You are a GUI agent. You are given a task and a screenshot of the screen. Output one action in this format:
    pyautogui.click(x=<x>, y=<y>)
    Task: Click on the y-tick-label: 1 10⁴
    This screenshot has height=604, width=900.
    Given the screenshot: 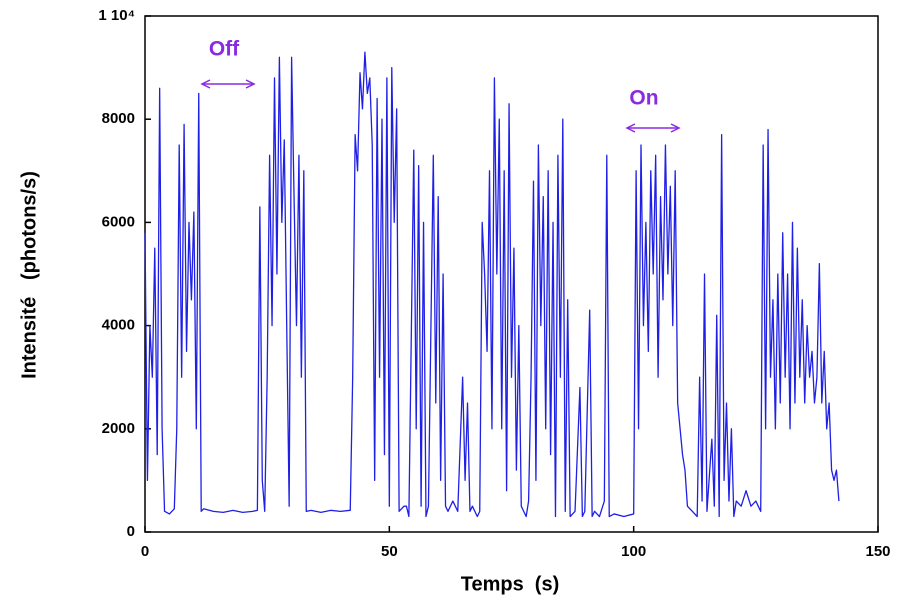 What is the action you would take?
    pyautogui.click(x=116, y=15)
    